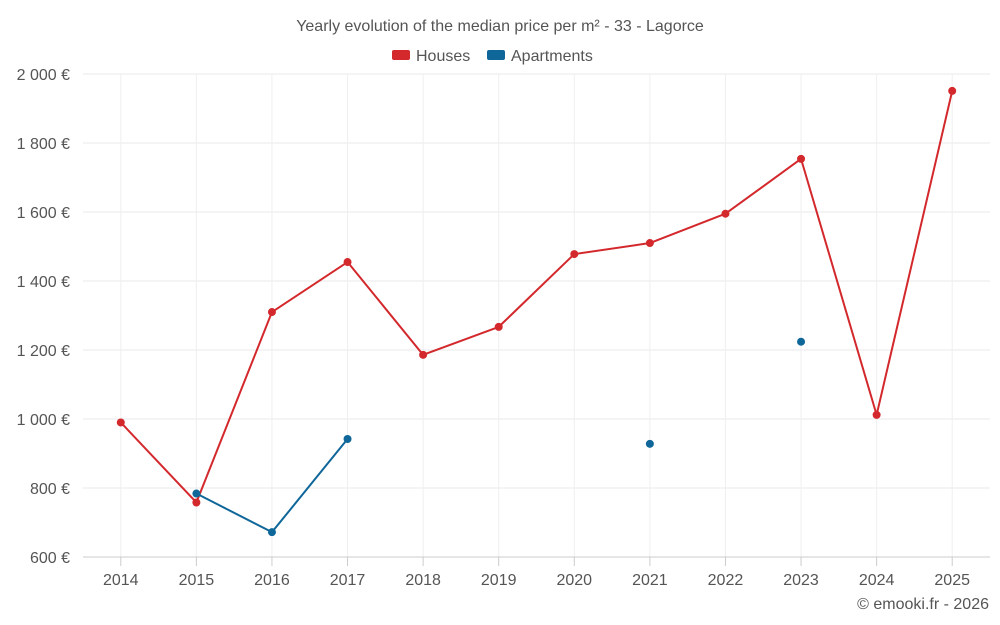 This screenshot has height=625, width=1000. Describe the element at coordinates (801, 580) in the screenshot. I see `x-tick-label: 2023` at that location.